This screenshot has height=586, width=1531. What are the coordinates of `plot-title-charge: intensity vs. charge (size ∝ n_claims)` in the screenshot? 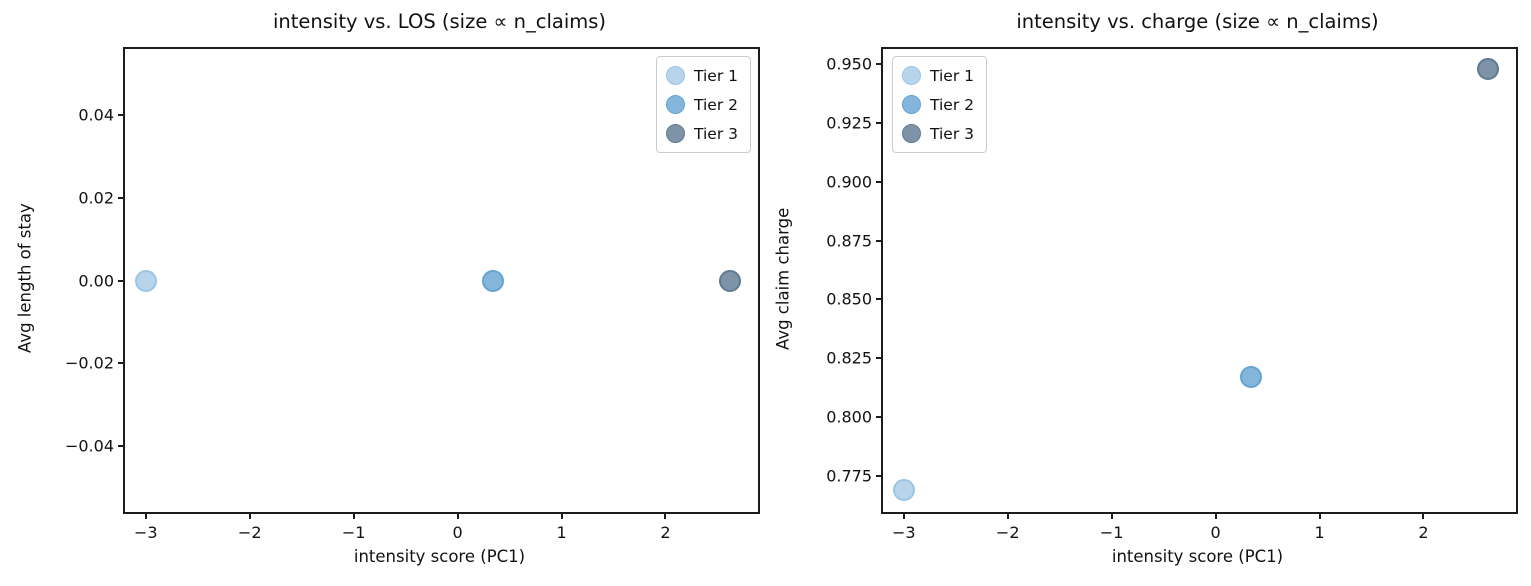 It's located at (1197, 21).